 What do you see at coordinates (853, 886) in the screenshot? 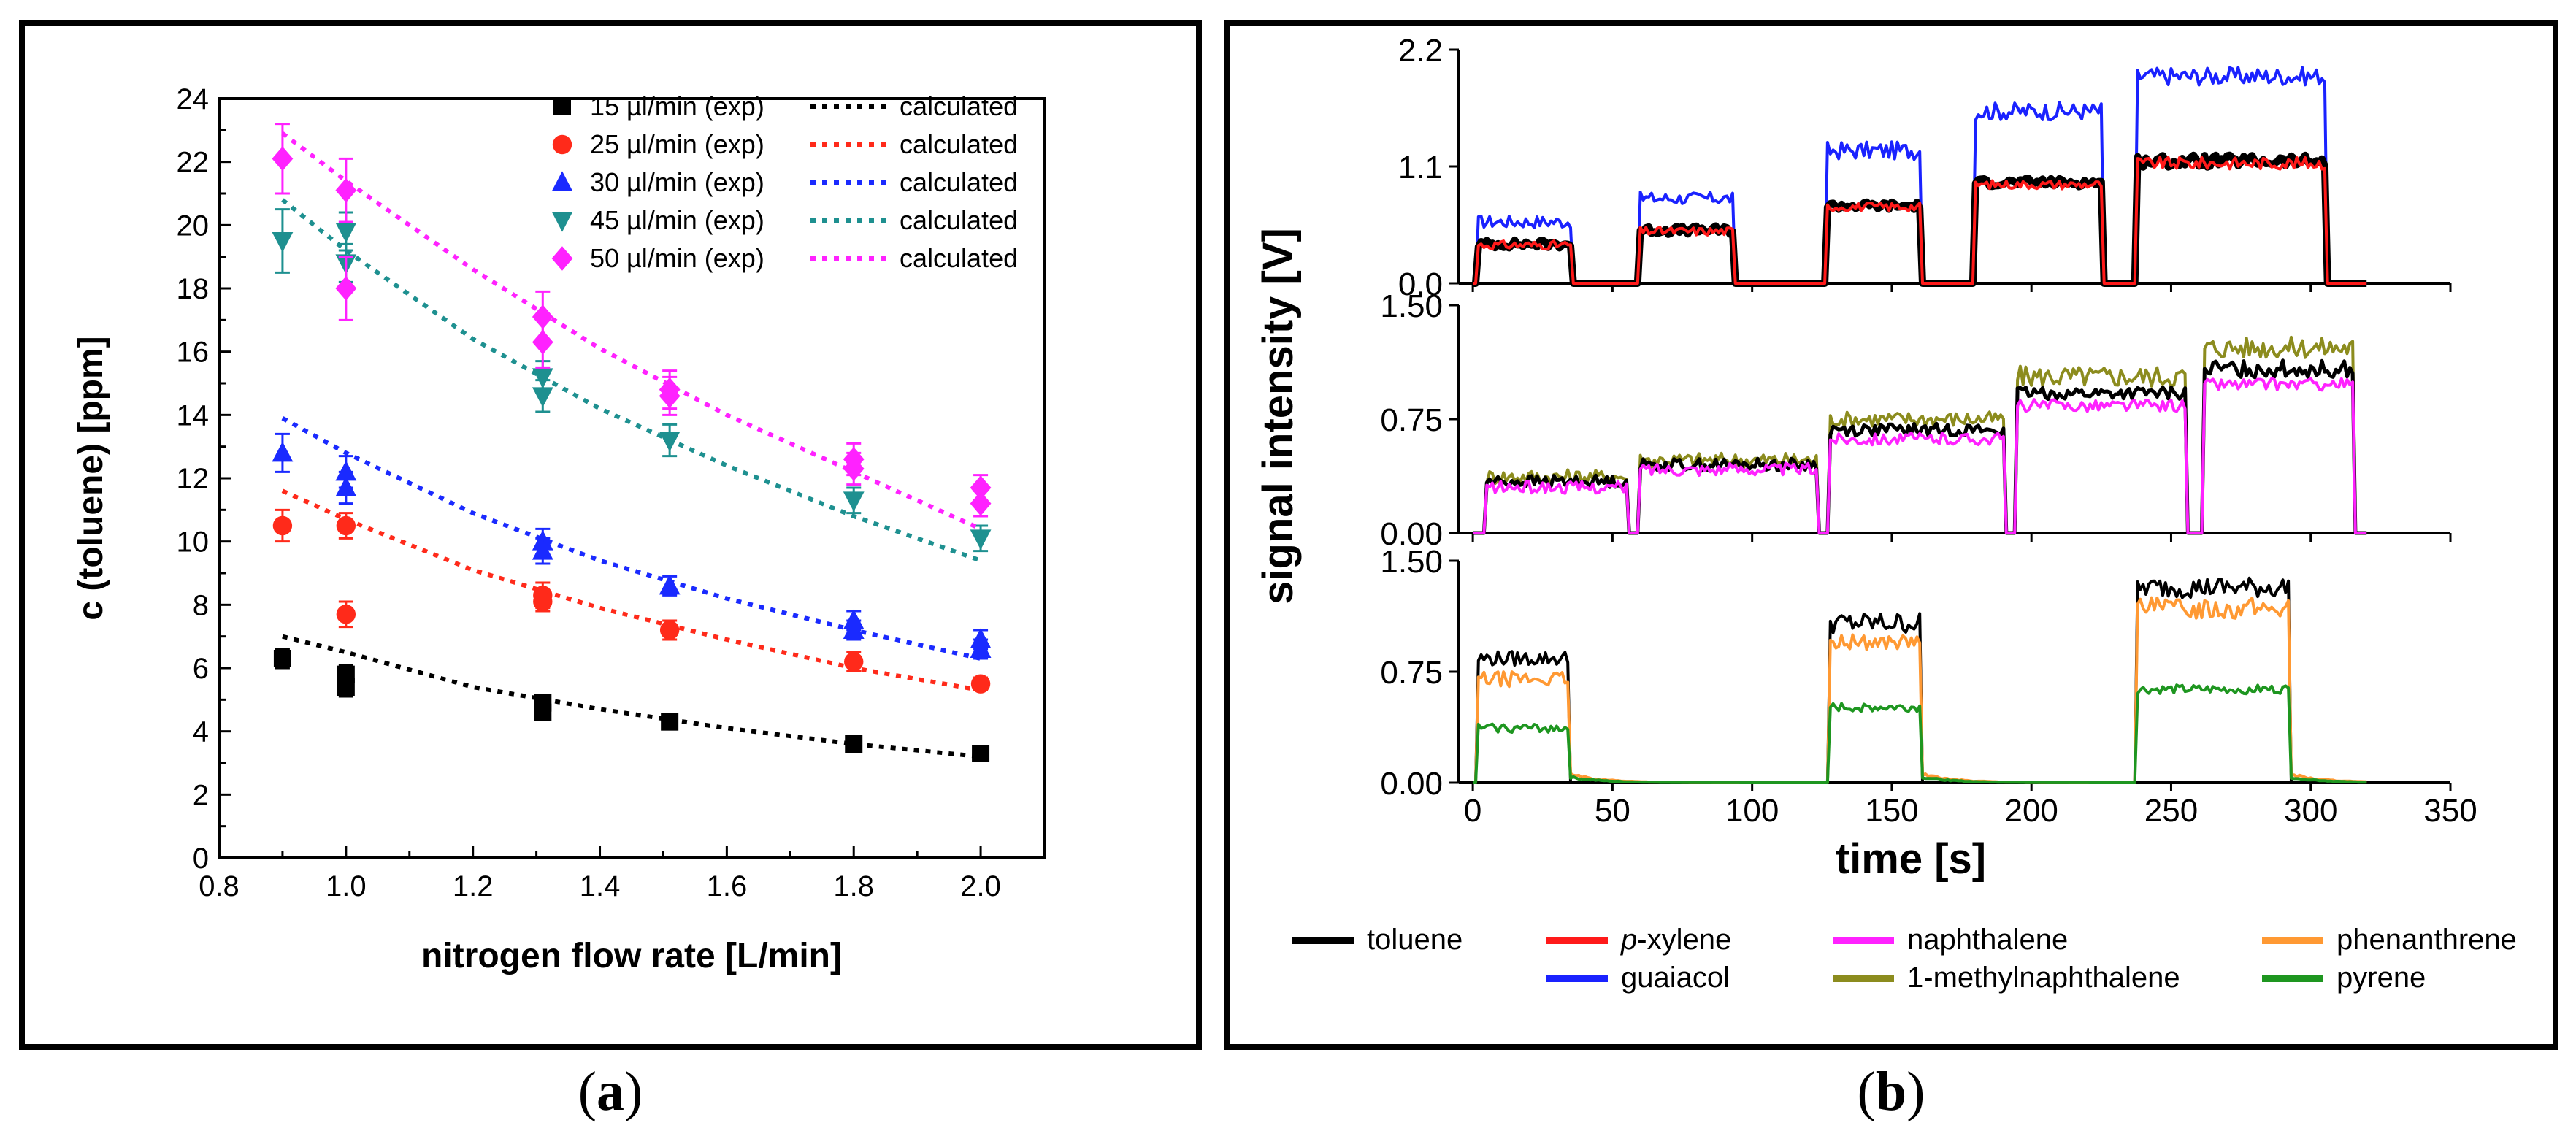
I see `x-tick-label-a: 1.8` at bounding box center [853, 886].